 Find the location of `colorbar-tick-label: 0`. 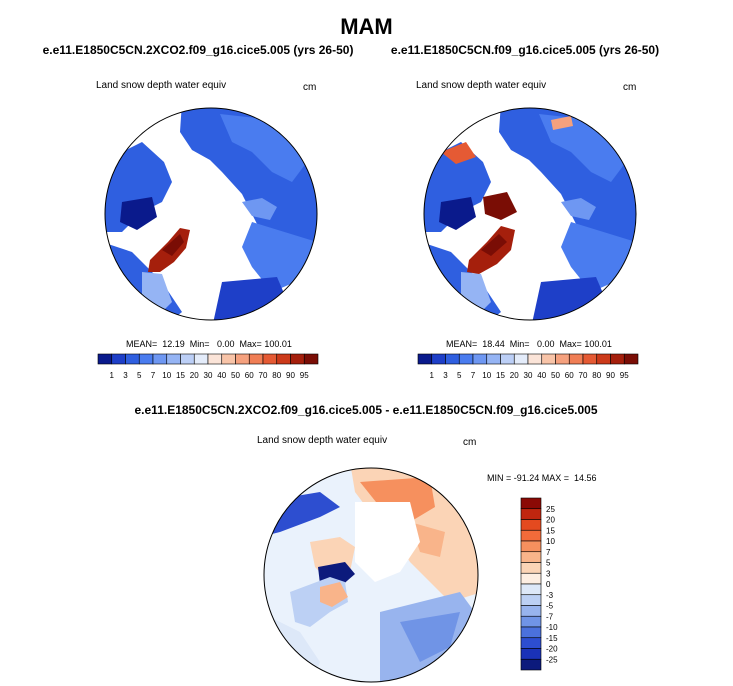

colorbar-tick-label: 0 is located at coordinates (548, 584).